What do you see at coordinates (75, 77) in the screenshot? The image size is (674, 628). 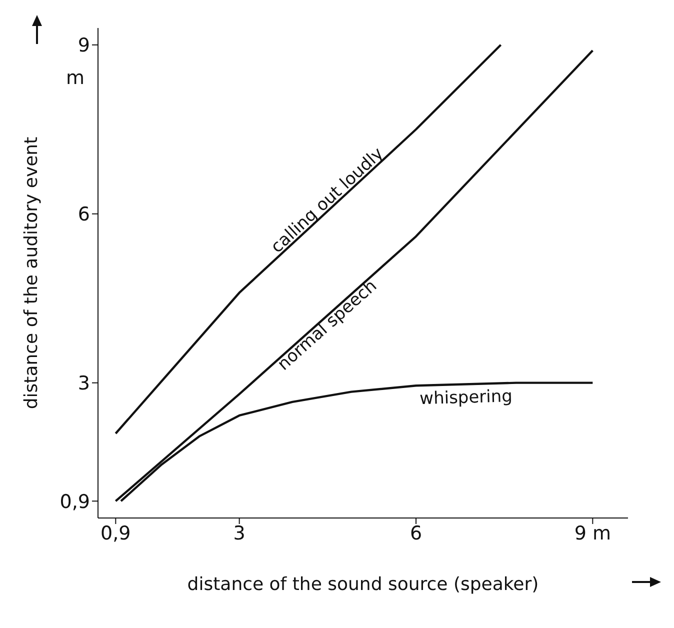 I see `text: m` at bounding box center [75, 77].